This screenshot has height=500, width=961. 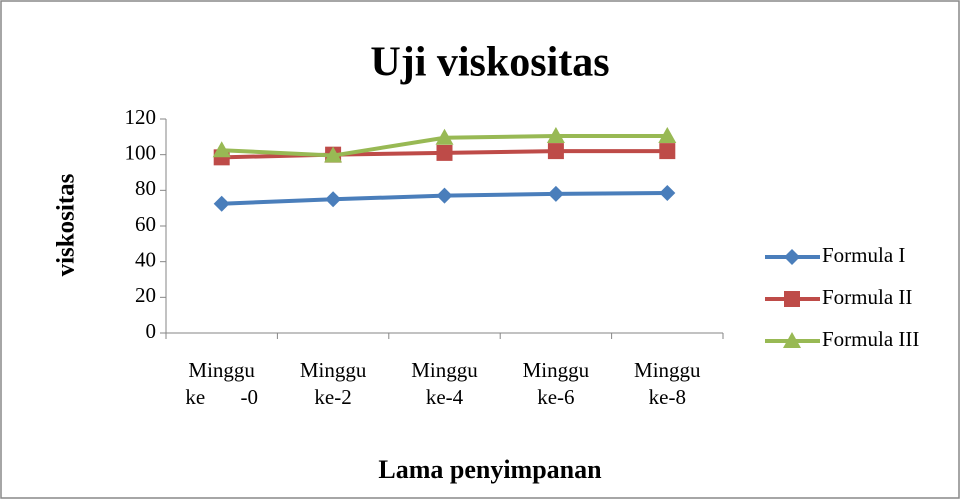 What do you see at coordinates (333, 383) in the screenshot?
I see `x-tick-label: Minggu ke-2` at bounding box center [333, 383].